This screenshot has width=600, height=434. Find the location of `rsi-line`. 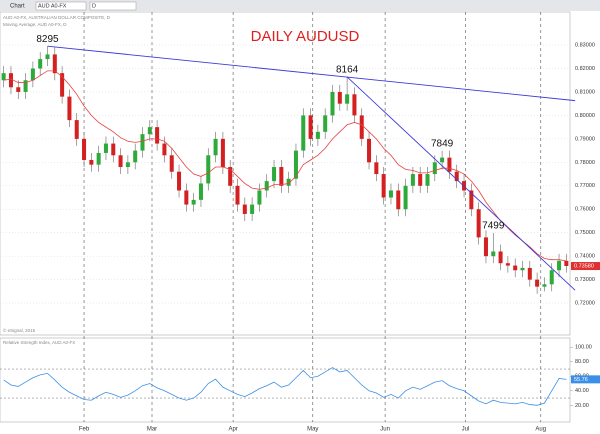

rsi-line is located at coordinates (285, 386).